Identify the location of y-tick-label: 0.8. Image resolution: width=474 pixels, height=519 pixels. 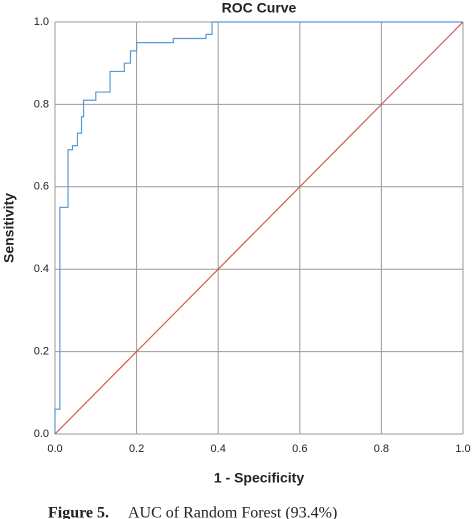
(41, 104).